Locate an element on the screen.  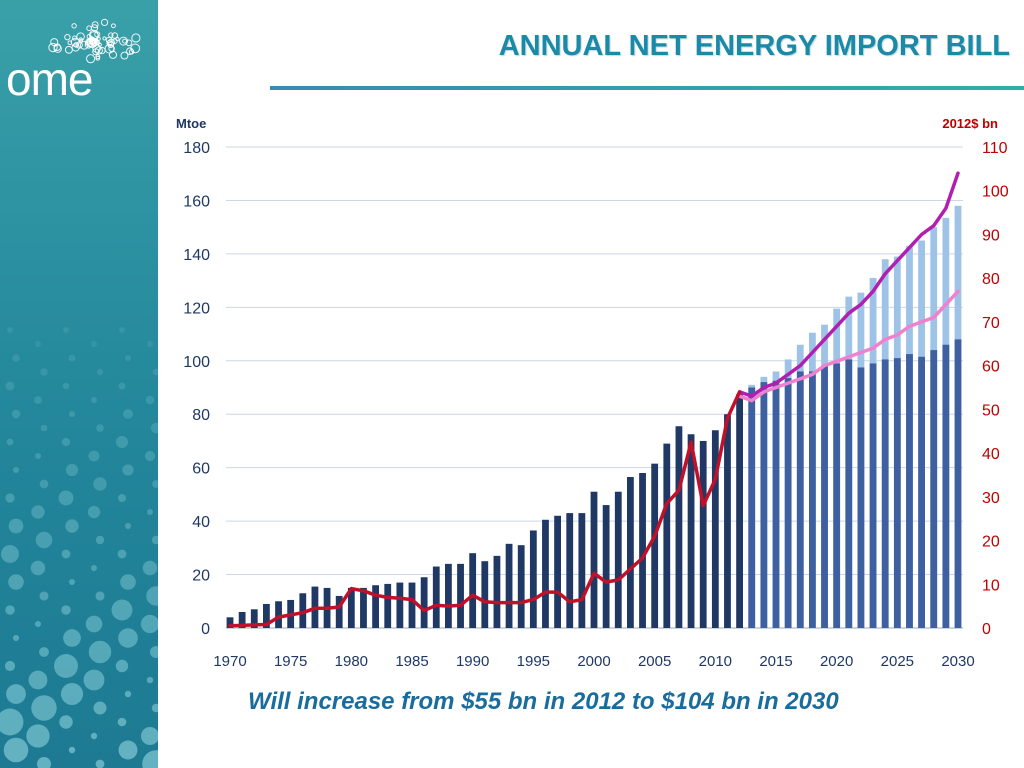
left-tick-label: 20 is located at coordinates (201, 576).